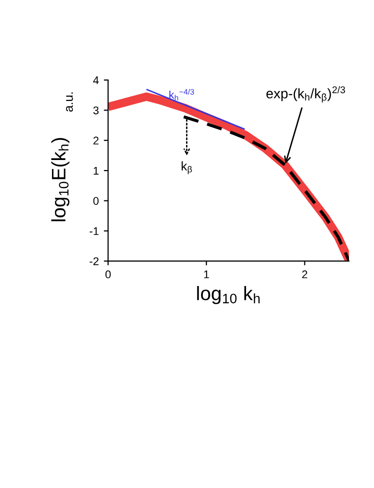 The image size is (374, 488). Describe the element at coordinates (69, 102) in the screenshot. I see `y2-axis-title: a.u.` at that location.